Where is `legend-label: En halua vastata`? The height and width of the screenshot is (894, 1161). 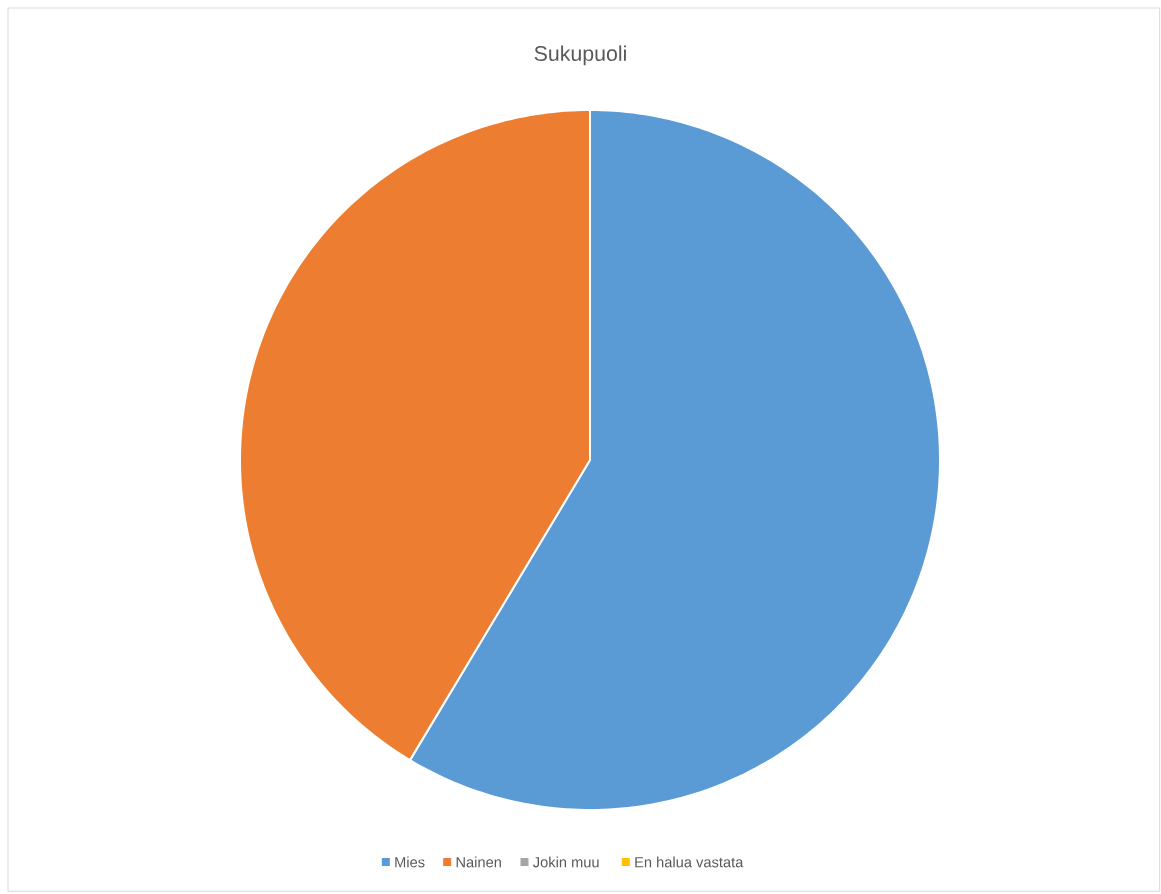 legend-label: En halua vastata is located at coordinates (689, 862).